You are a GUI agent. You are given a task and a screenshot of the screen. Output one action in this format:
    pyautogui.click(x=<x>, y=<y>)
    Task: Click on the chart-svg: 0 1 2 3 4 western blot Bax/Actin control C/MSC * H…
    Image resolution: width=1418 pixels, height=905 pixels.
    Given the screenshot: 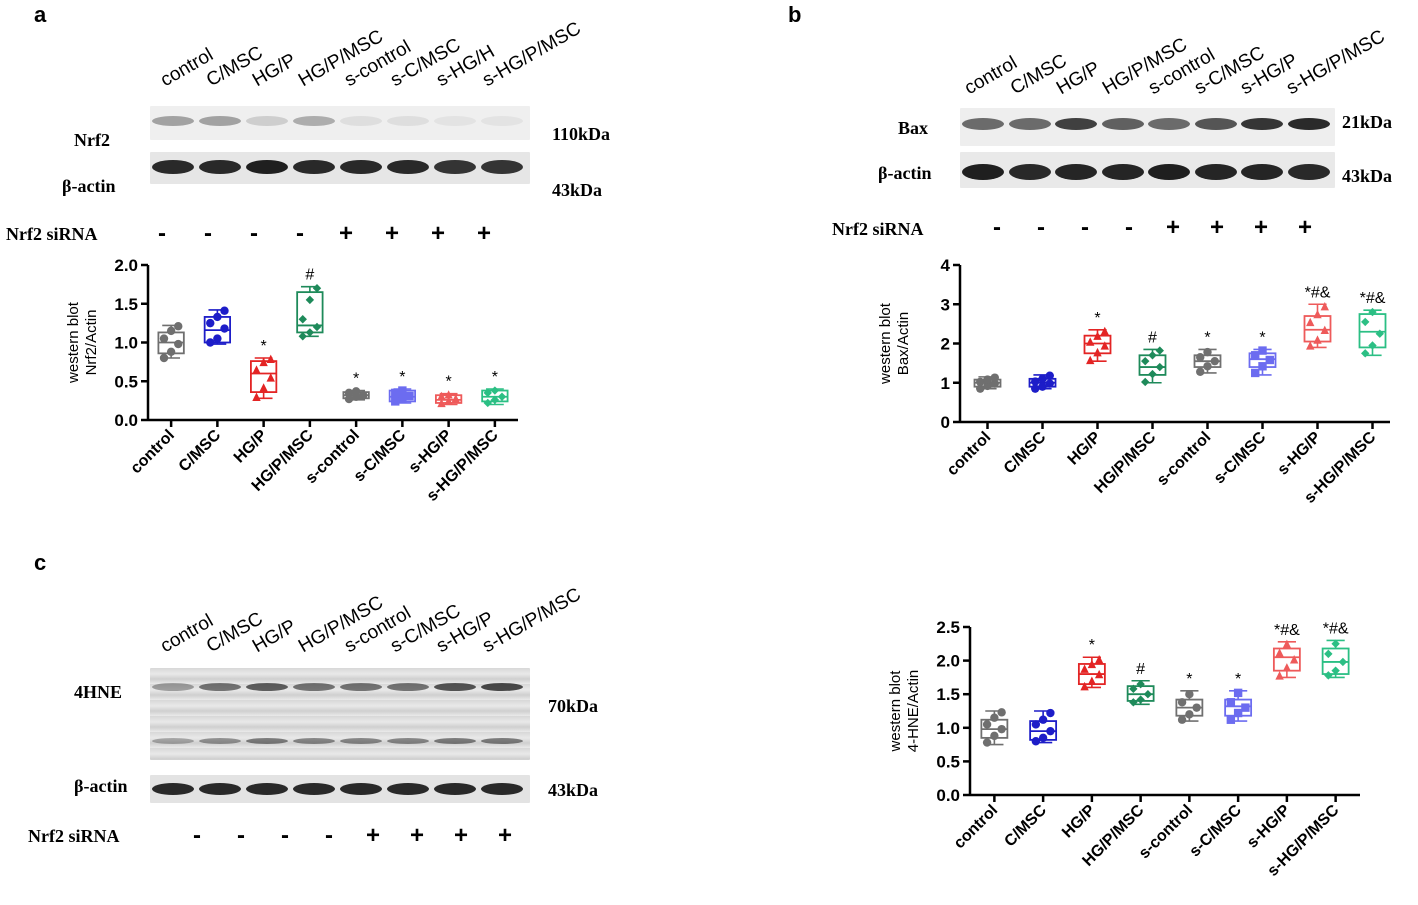 What is the action you would take?
    pyautogui.click(x=1138, y=381)
    